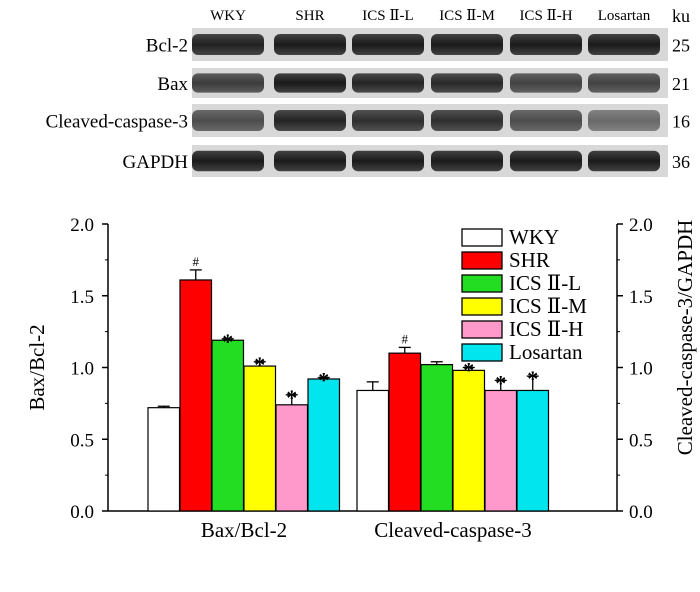 The width and height of the screenshot is (700, 592). I want to click on lane-label: SHR, so click(309, 16).